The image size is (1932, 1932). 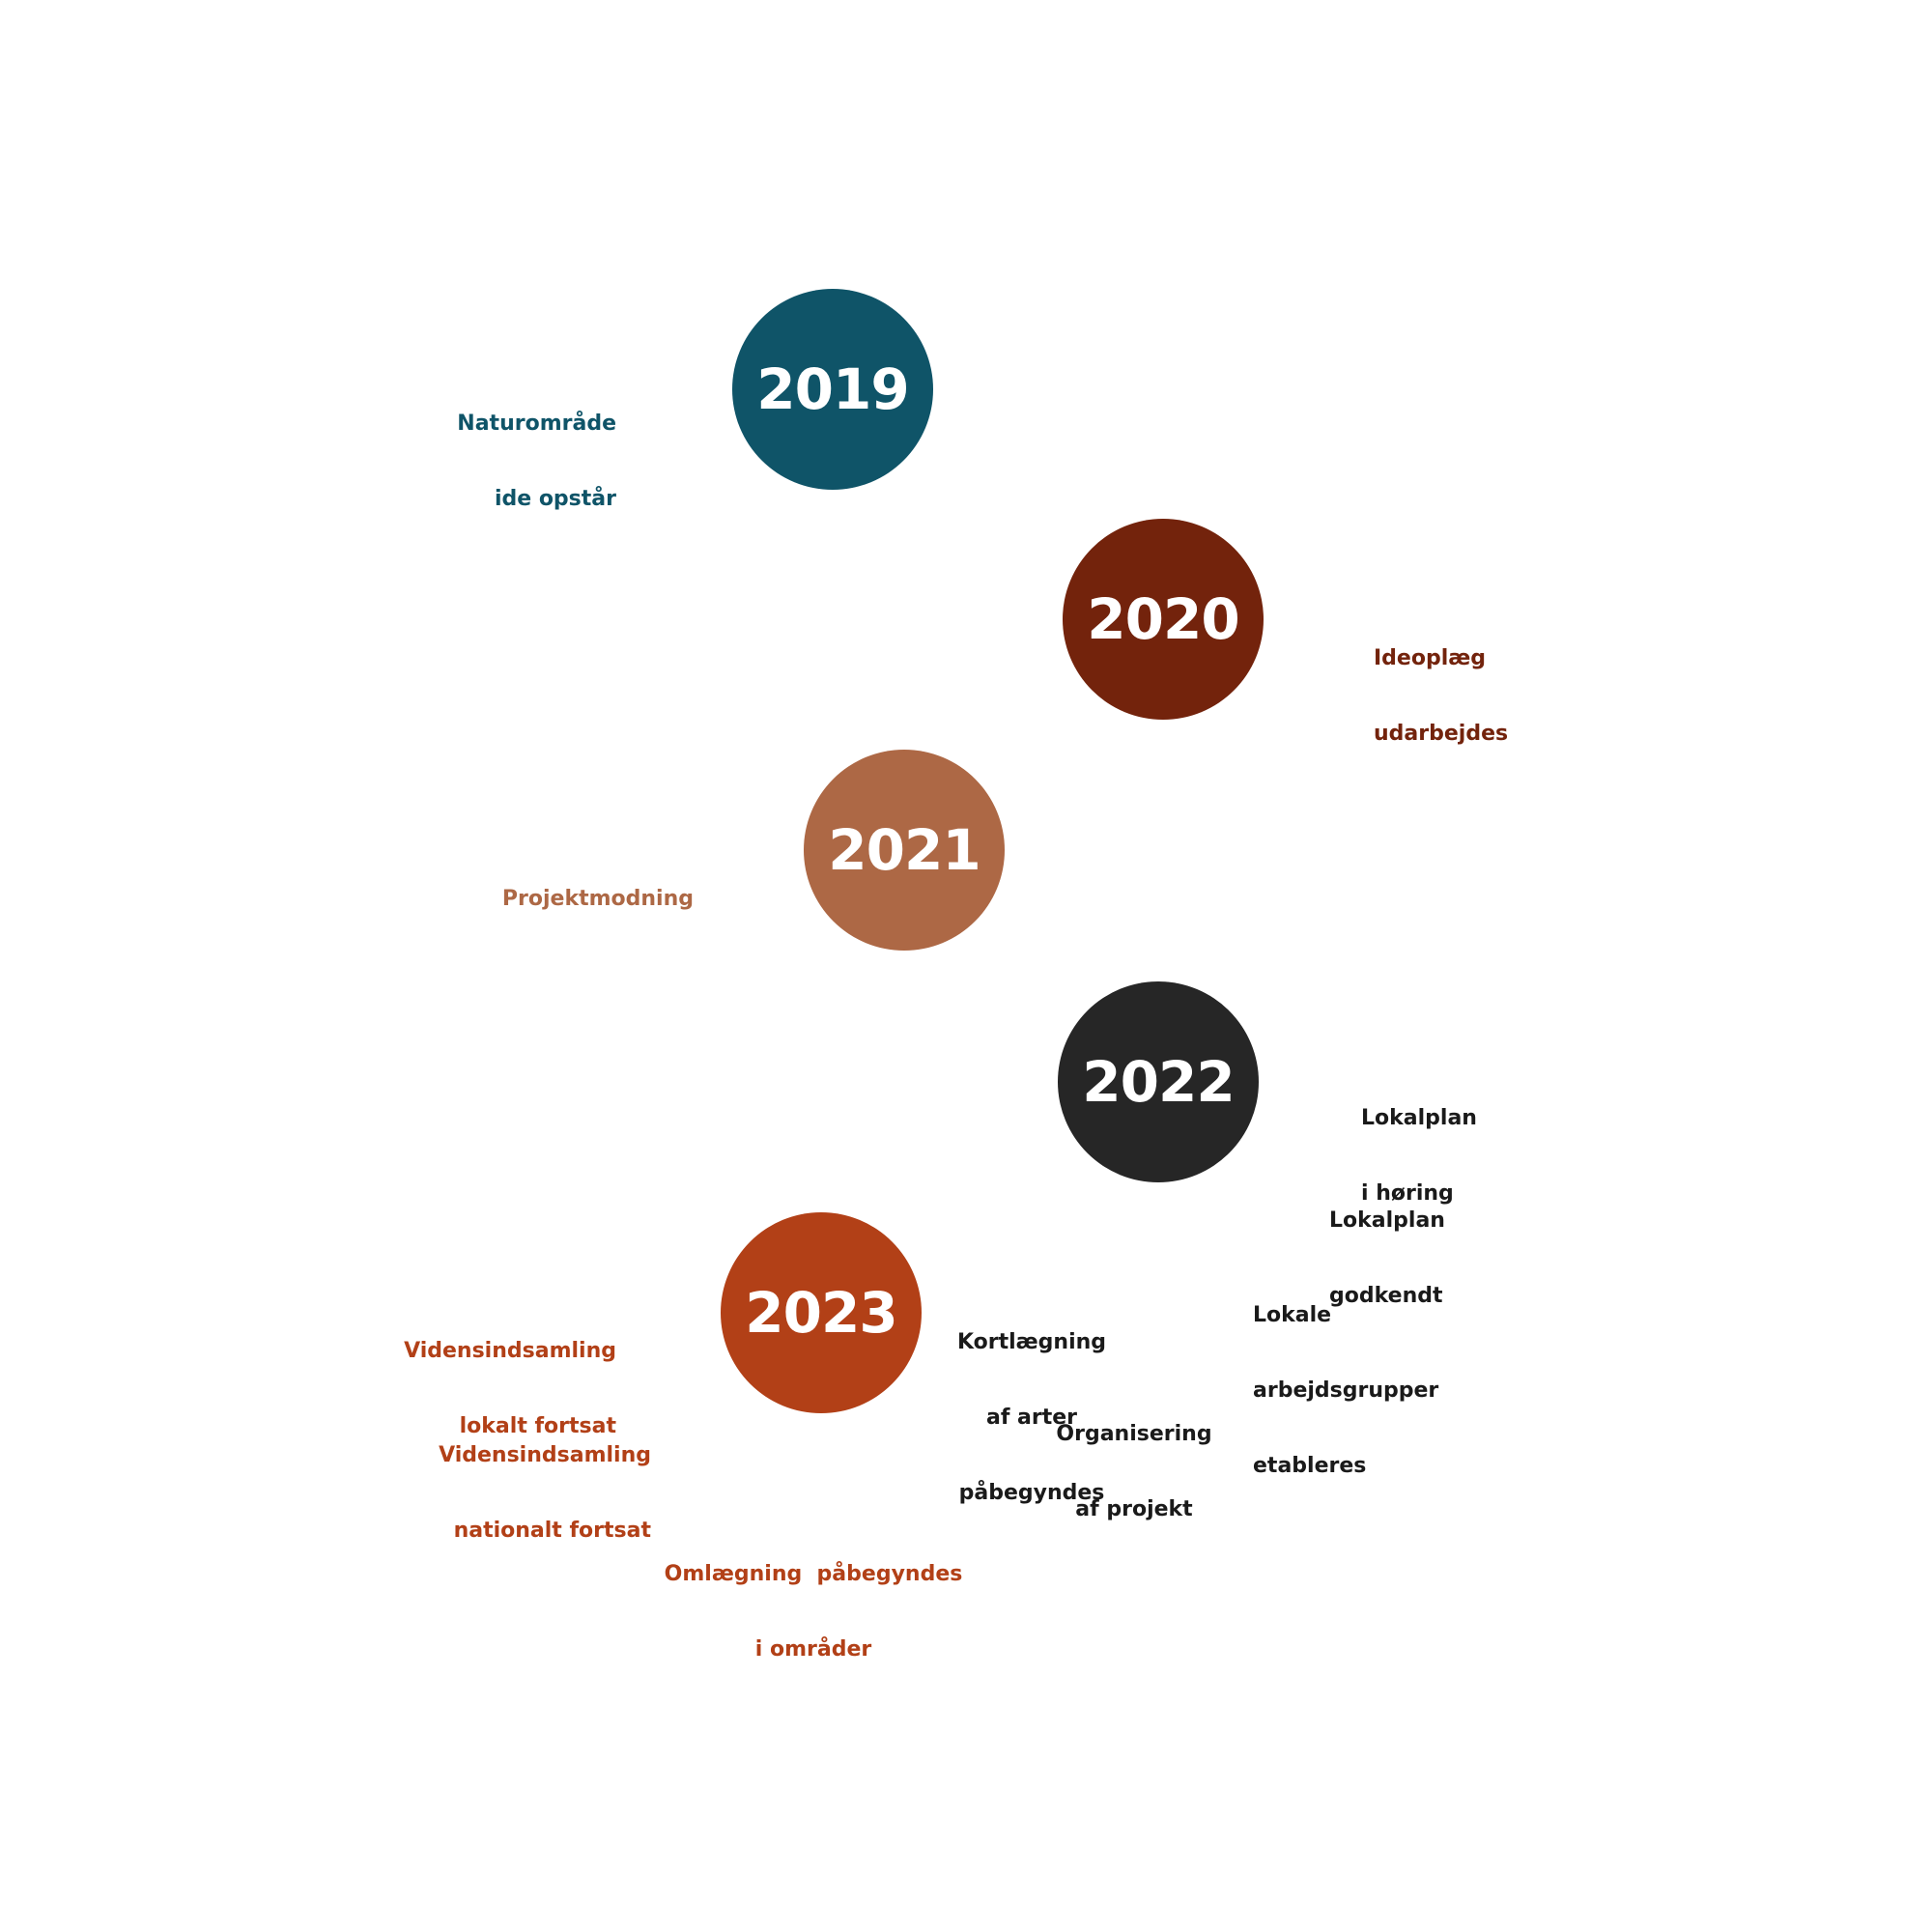 What do you see at coordinates (1031, 1493) in the screenshot?
I see `label-line: påbegyndes` at bounding box center [1031, 1493].